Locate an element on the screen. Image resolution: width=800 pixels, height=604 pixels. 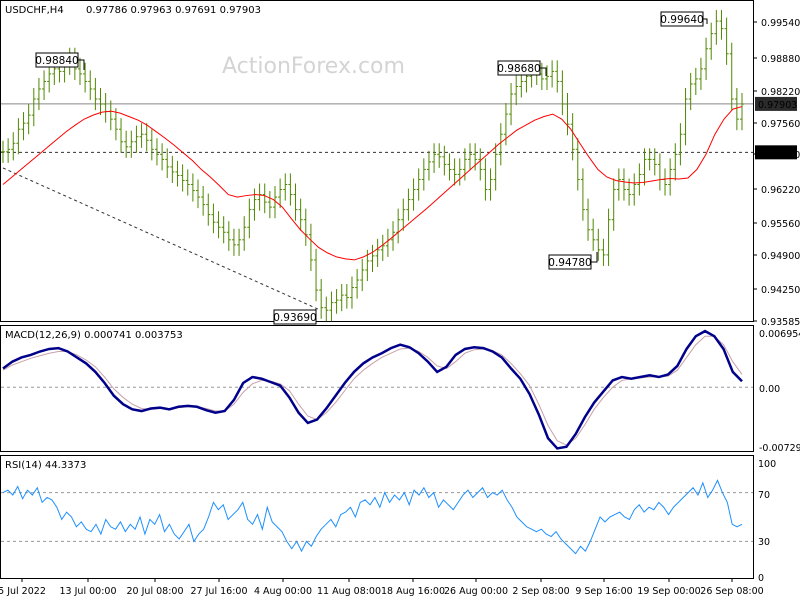
x-tick: 20 Jul 08:00 is located at coordinates (155, 591).